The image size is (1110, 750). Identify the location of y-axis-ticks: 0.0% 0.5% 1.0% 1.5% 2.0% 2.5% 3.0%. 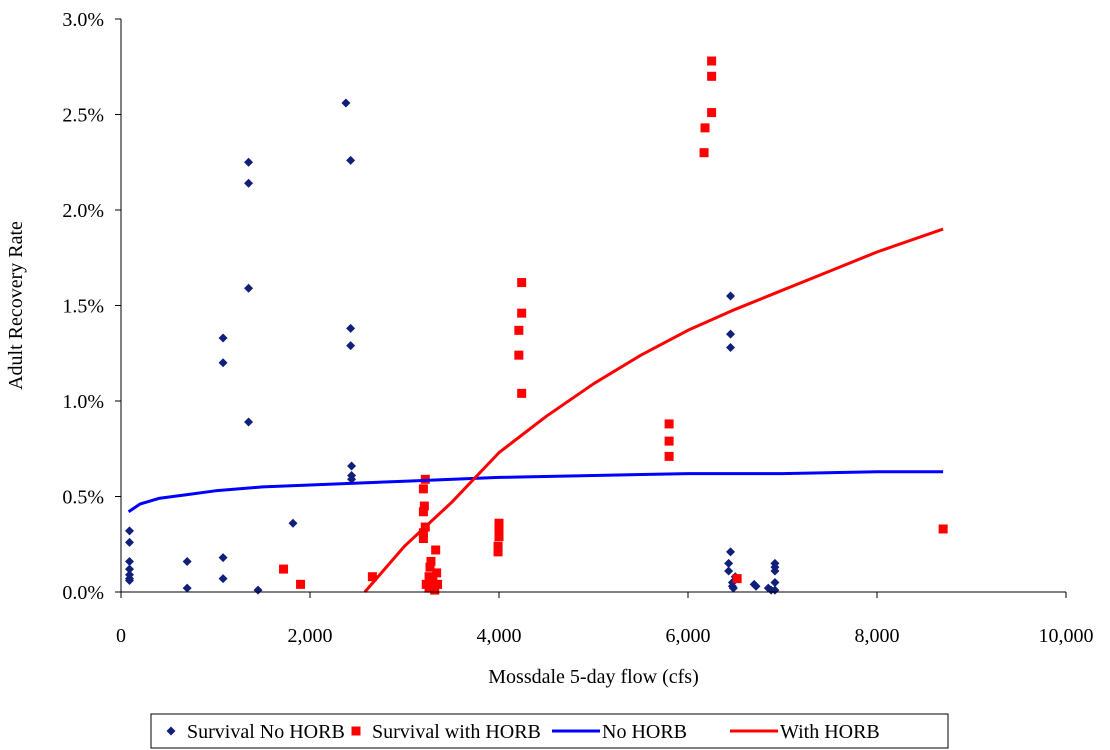
(91, 306).